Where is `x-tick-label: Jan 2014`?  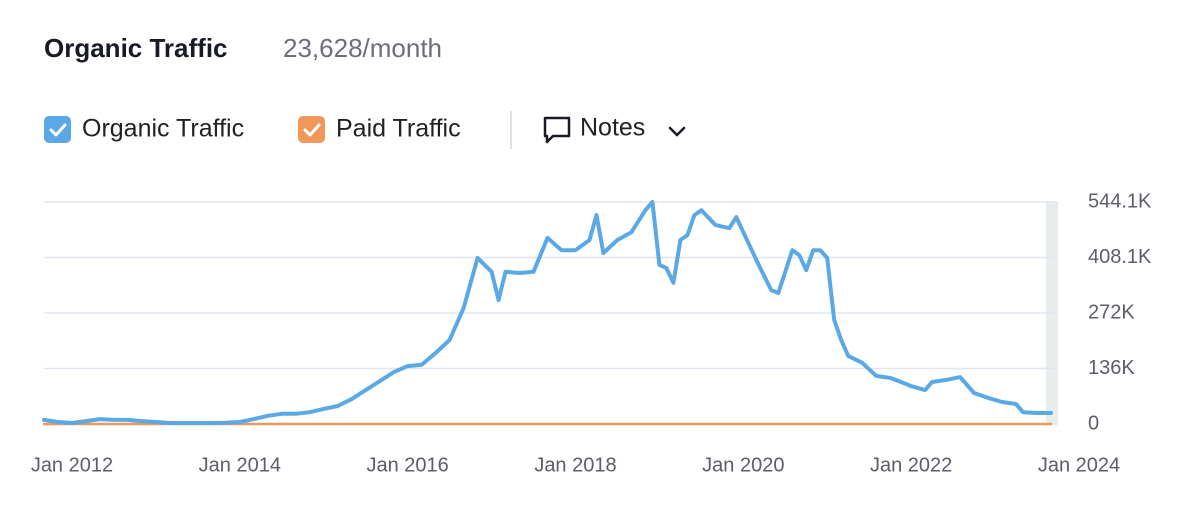 x-tick-label: Jan 2014 is located at coordinates (240, 465).